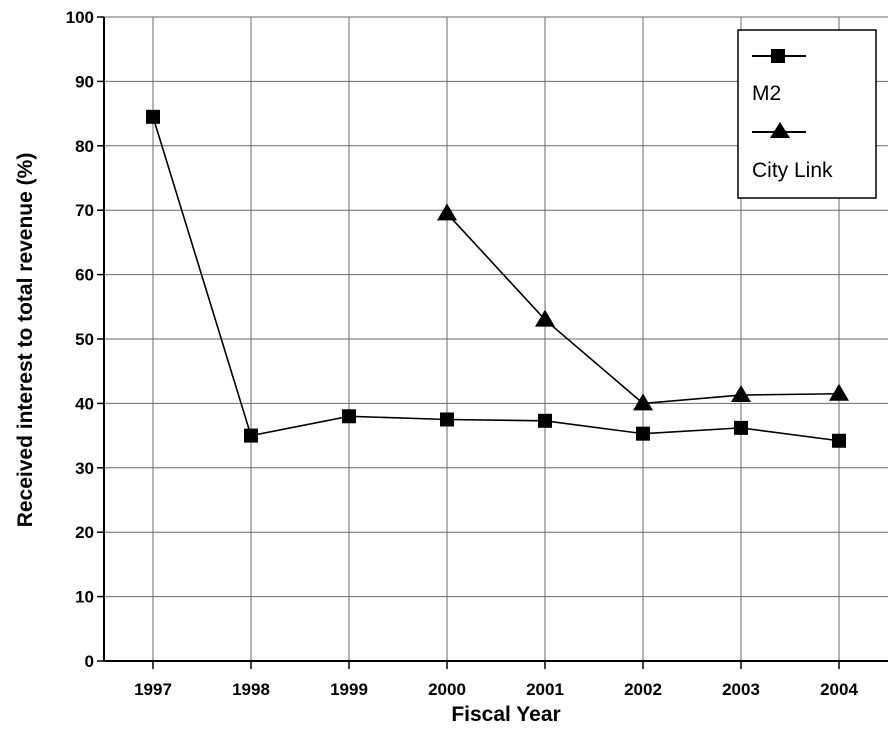 Image resolution: width=893 pixels, height=733 pixels. What do you see at coordinates (643, 689) in the screenshot?
I see `x-tick-label: 2002` at bounding box center [643, 689].